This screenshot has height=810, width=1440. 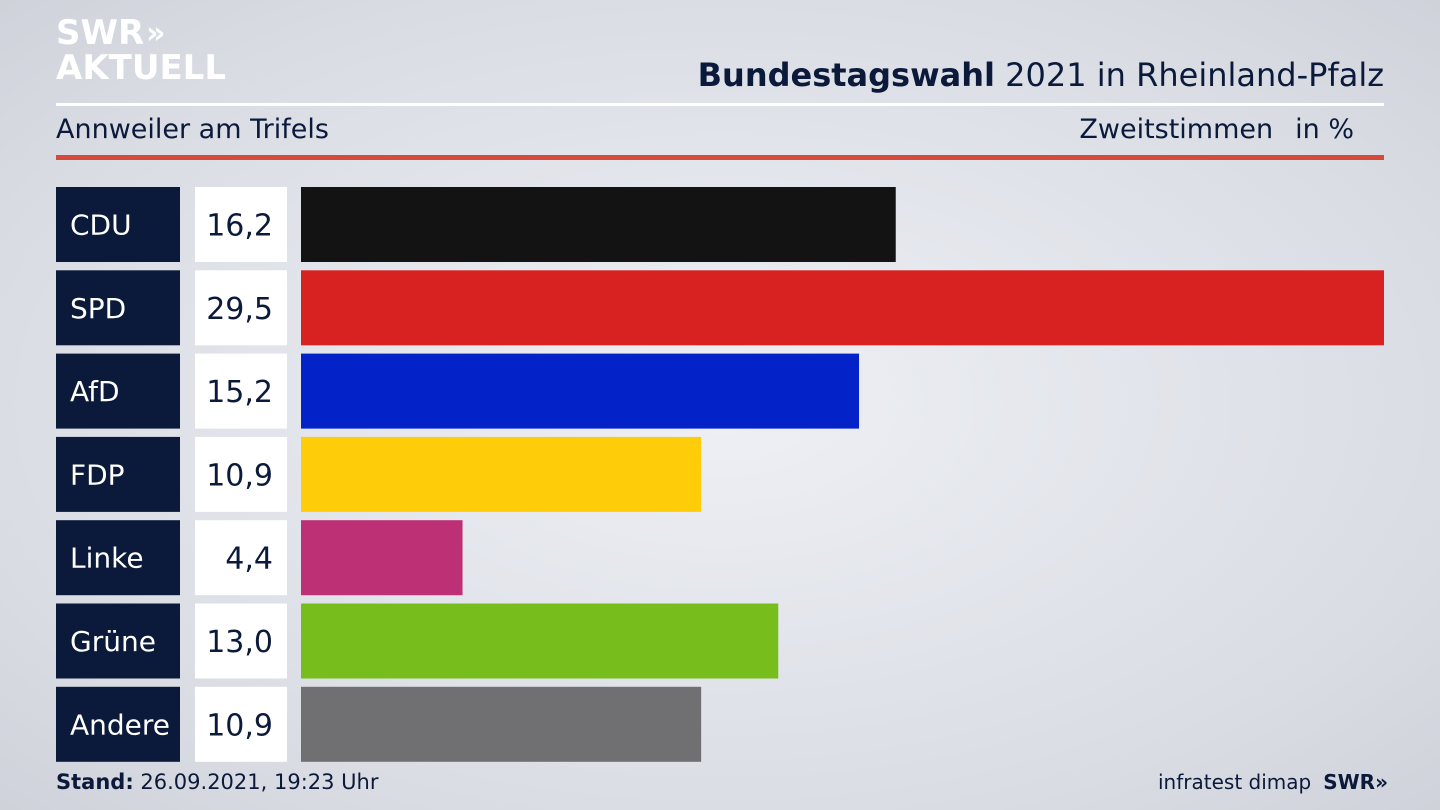 I want to click on bar-gr-ne, so click(x=540, y=641).